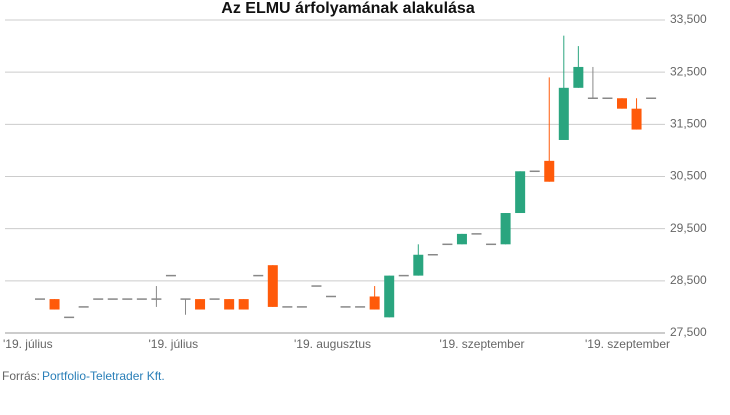 This screenshot has height=415, width=730. What do you see at coordinates (688, 280) in the screenshot?
I see `y-tick-label: 28,500` at bounding box center [688, 280].